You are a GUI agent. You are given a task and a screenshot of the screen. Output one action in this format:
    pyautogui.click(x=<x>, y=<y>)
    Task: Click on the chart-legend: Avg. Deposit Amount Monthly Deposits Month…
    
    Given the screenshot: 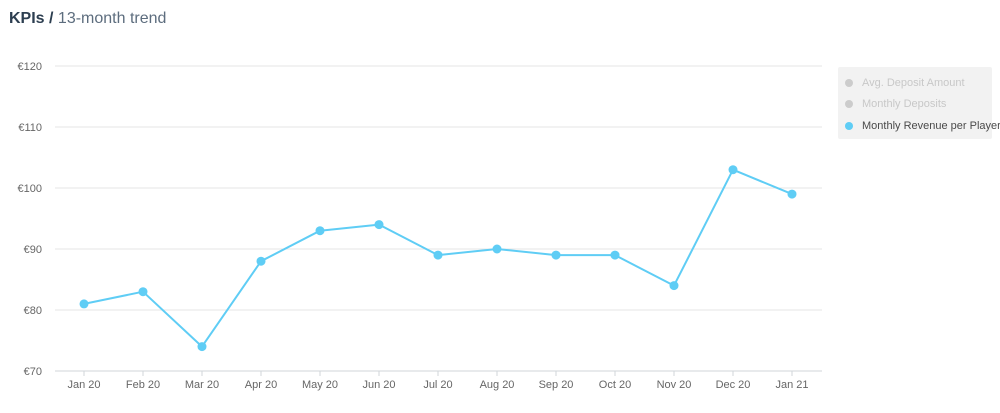 What is the action you would take?
    pyautogui.click(x=919, y=103)
    